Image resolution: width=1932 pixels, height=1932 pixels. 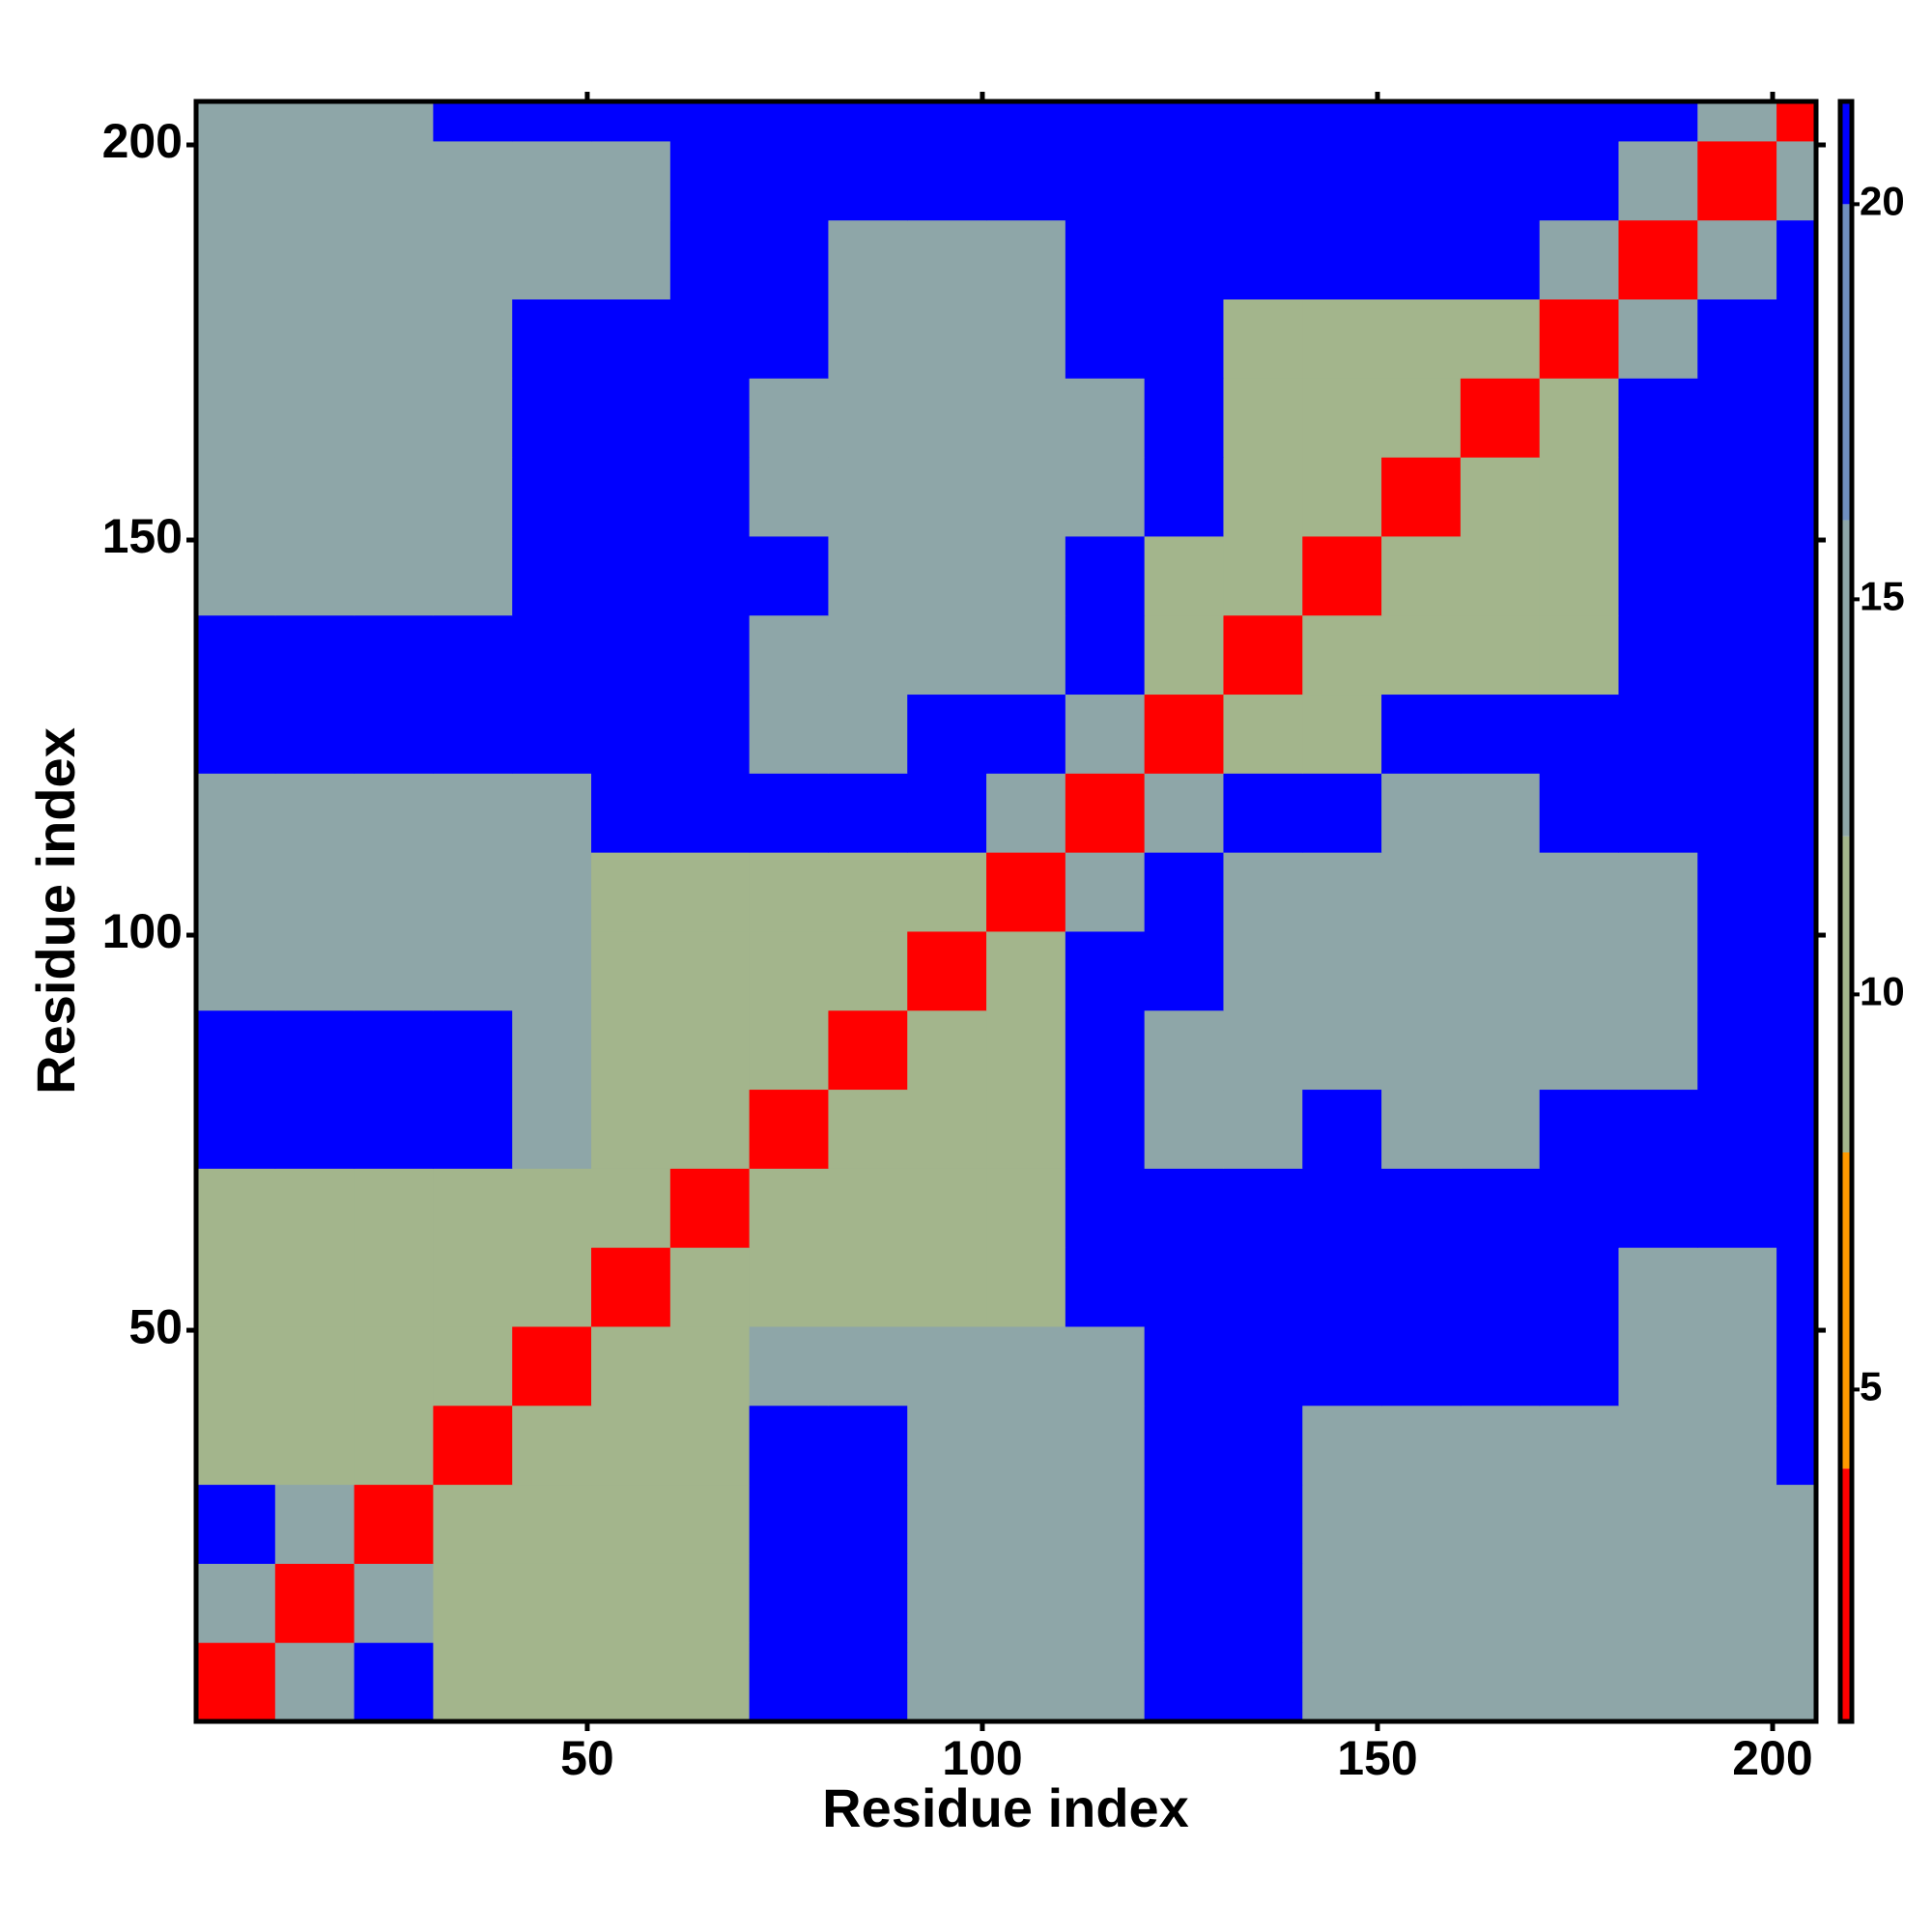 I want to click on x-tick-label: 150, so click(x=1377, y=1758).